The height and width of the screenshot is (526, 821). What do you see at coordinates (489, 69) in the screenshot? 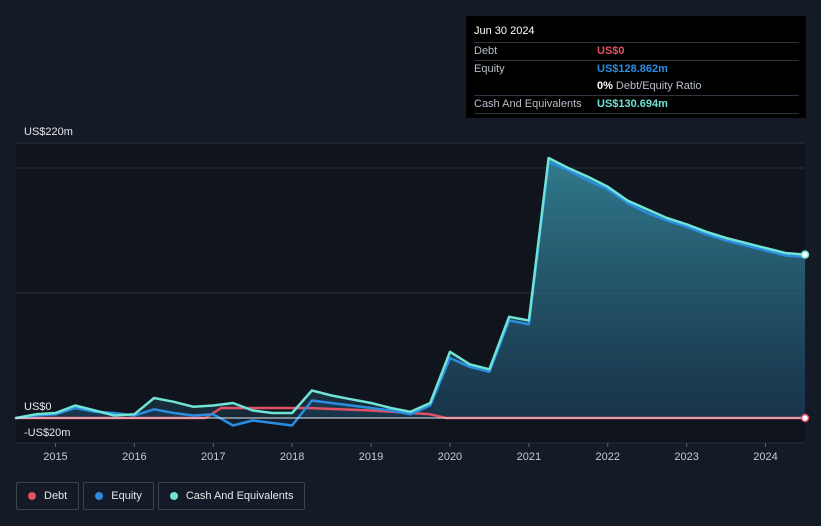
I see `tooltip-equity-label: Equity` at bounding box center [489, 69].